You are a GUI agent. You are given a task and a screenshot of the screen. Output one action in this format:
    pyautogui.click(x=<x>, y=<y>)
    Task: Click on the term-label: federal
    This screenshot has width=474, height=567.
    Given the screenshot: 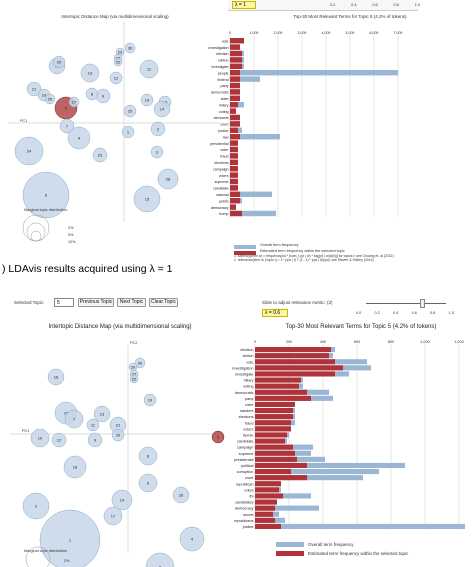 What is the action you would take?
    pyautogui.click(x=223, y=80)
    